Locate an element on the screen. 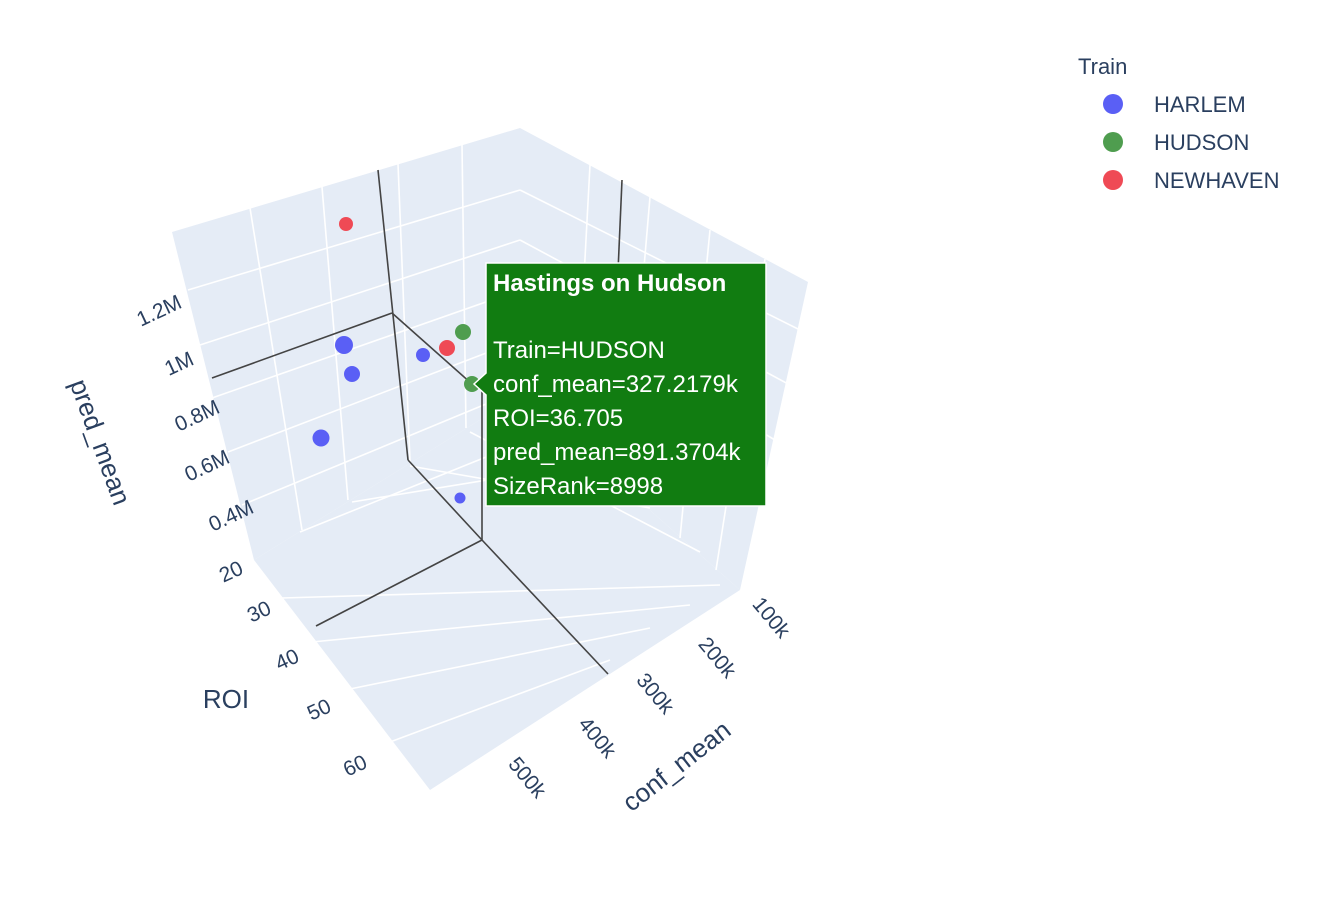  x-axis-tick-label: 100k is located at coordinates (771, 618).